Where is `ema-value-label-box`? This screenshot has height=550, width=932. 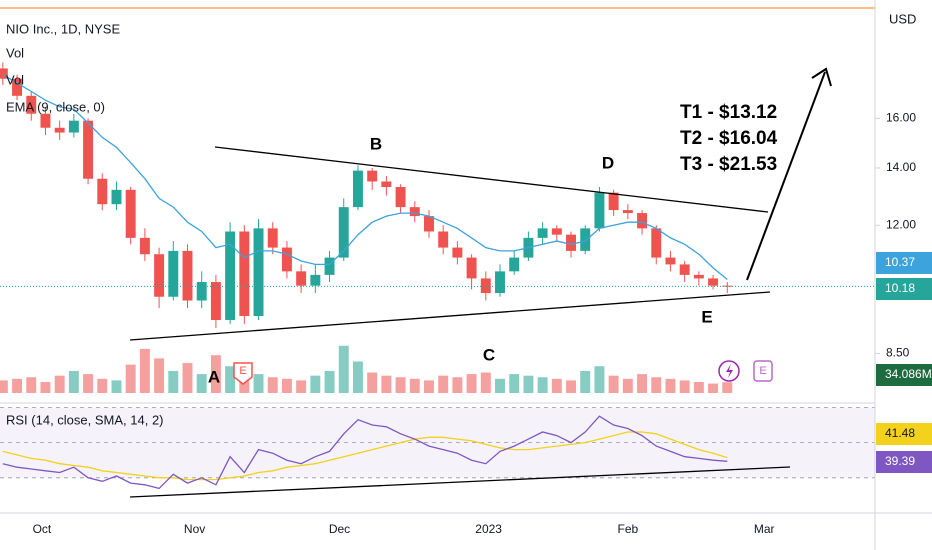 ema-value-label-box is located at coordinates (904, 263).